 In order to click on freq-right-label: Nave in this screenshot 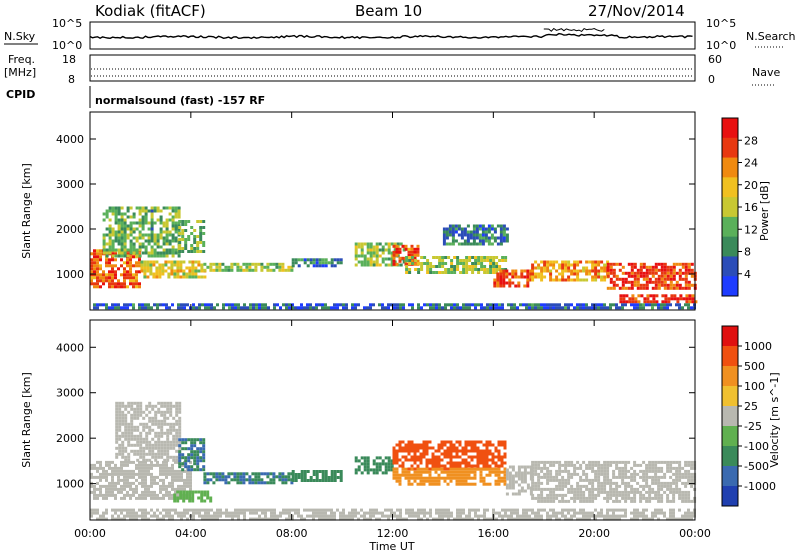, I will do `click(766, 72)`.